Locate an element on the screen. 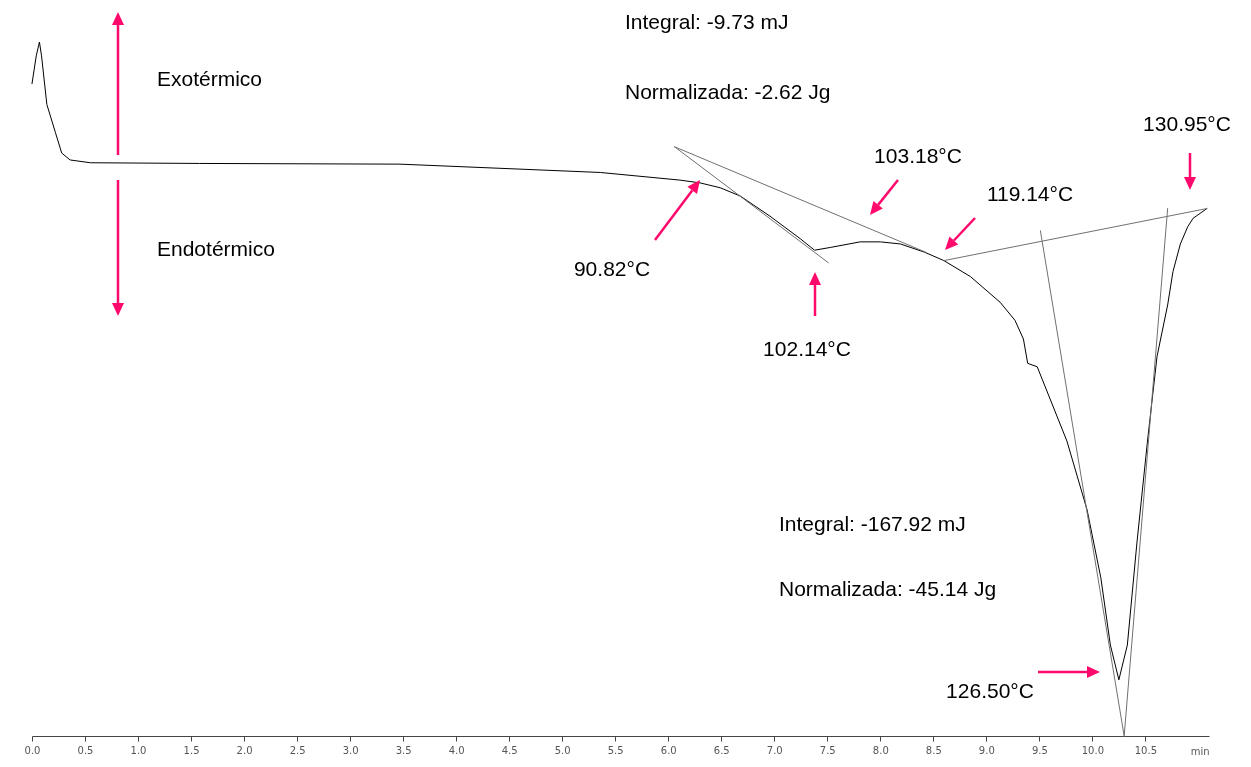 Image resolution: width=1251 pixels, height=767 pixels. x-tick-label: 4.5 is located at coordinates (509, 750).